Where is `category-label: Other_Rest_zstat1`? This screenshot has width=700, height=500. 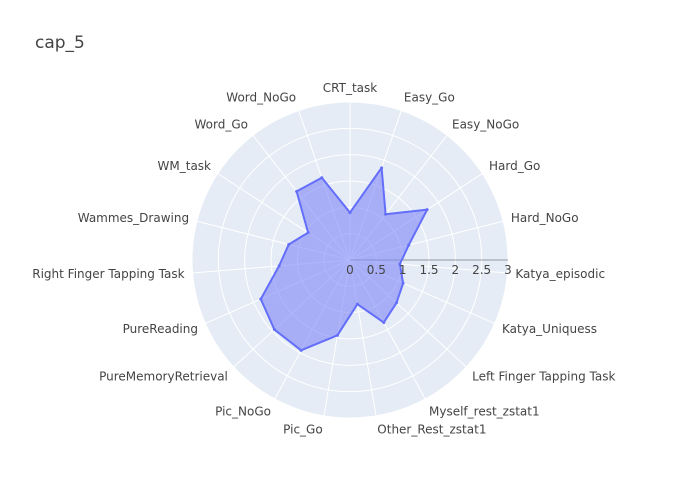
category-label: Other_Rest_zstat1 is located at coordinates (431, 430).